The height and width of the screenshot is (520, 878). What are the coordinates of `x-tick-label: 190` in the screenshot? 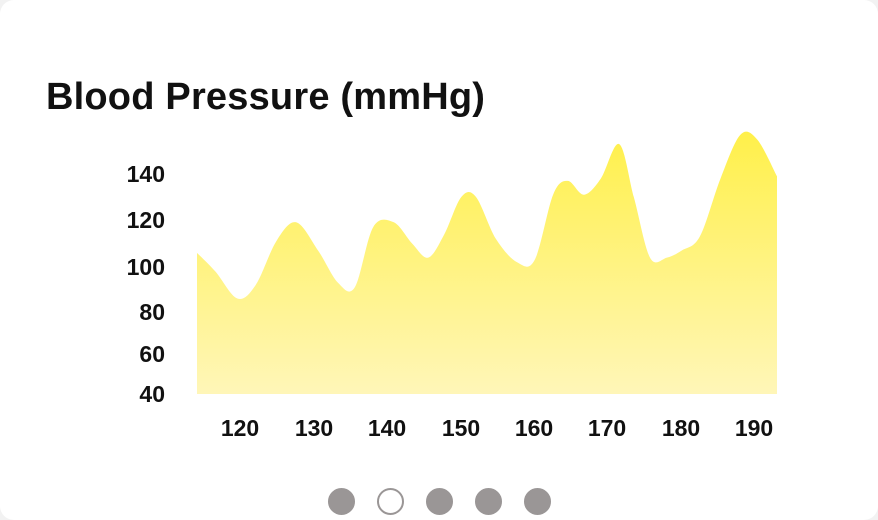 It's located at (754, 428).